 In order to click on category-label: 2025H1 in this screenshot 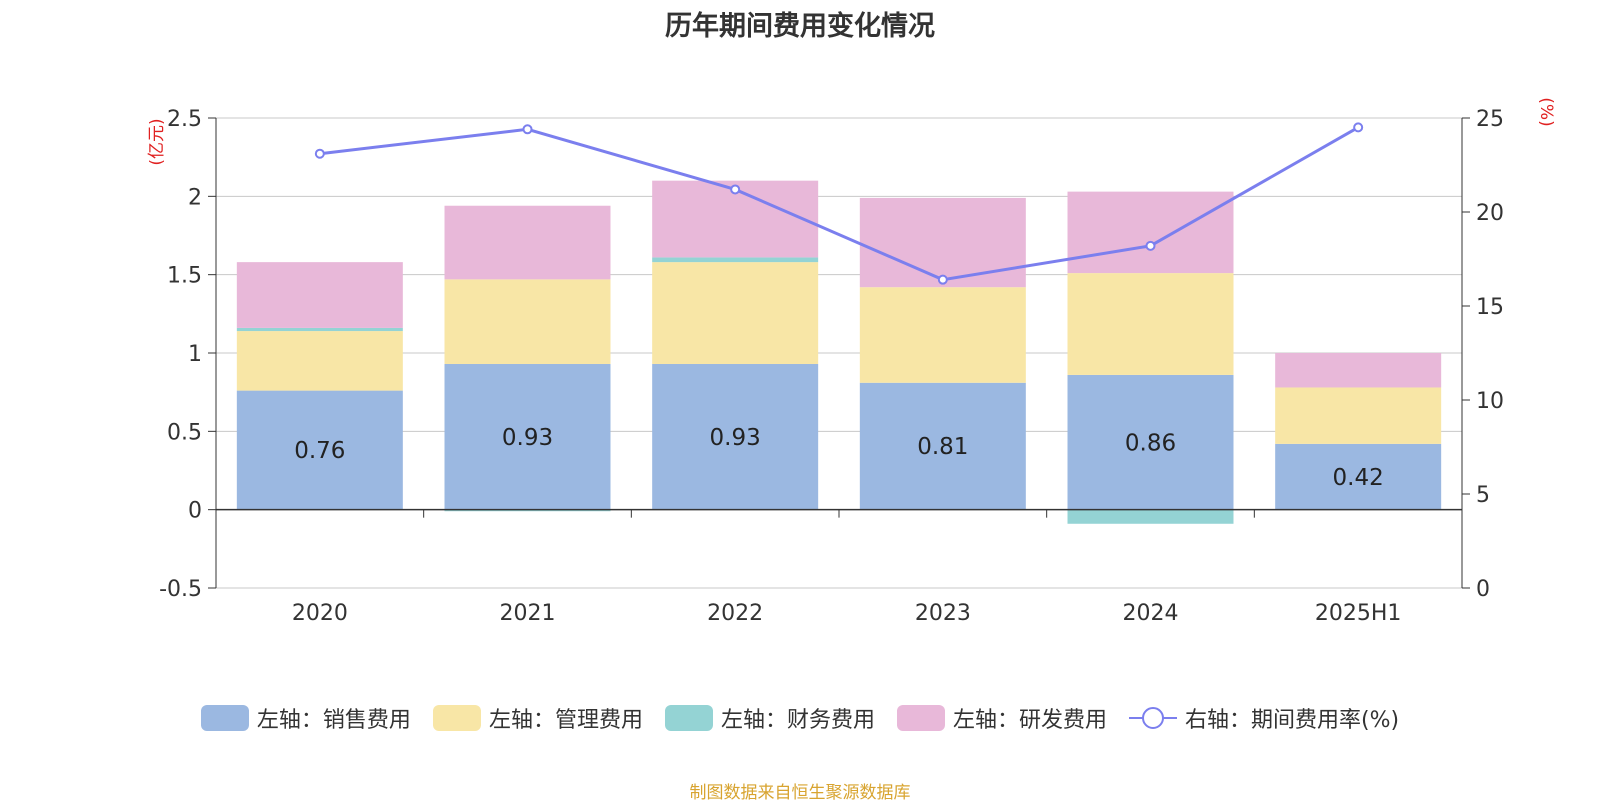, I will do `click(1358, 613)`.